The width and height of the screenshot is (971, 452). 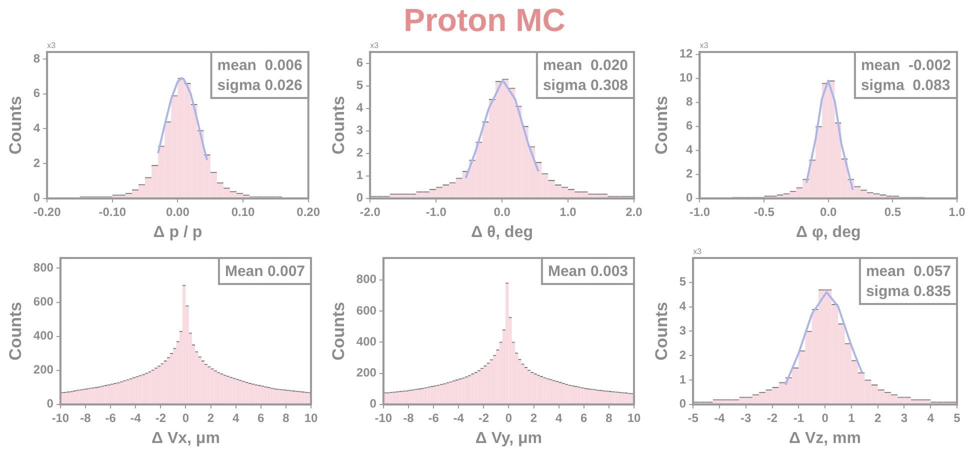 What do you see at coordinates (178, 211) in the screenshot?
I see `x-tick-label: 0.00` at bounding box center [178, 211].